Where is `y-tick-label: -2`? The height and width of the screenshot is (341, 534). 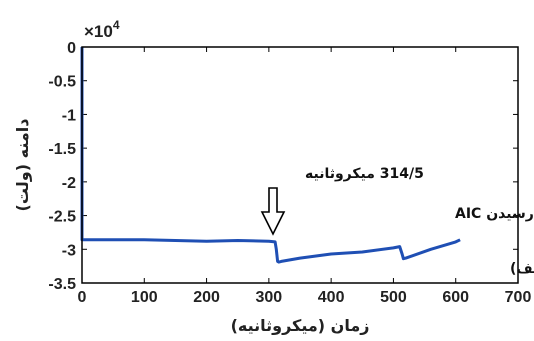 y-tick-label: -2 is located at coordinates (69, 183).